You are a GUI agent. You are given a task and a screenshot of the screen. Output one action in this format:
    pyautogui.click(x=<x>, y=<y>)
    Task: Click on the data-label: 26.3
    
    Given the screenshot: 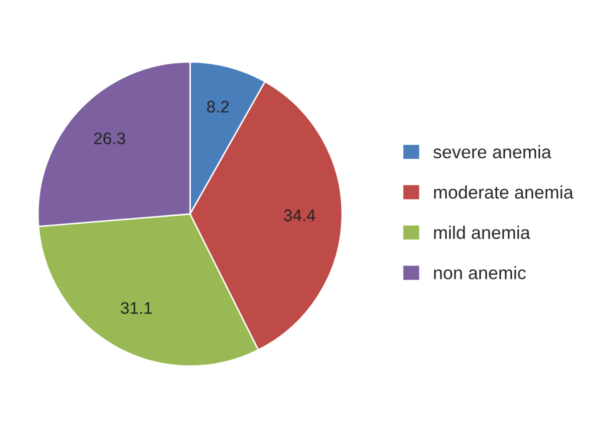 What is the action you would take?
    pyautogui.click(x=110, y=138)
    